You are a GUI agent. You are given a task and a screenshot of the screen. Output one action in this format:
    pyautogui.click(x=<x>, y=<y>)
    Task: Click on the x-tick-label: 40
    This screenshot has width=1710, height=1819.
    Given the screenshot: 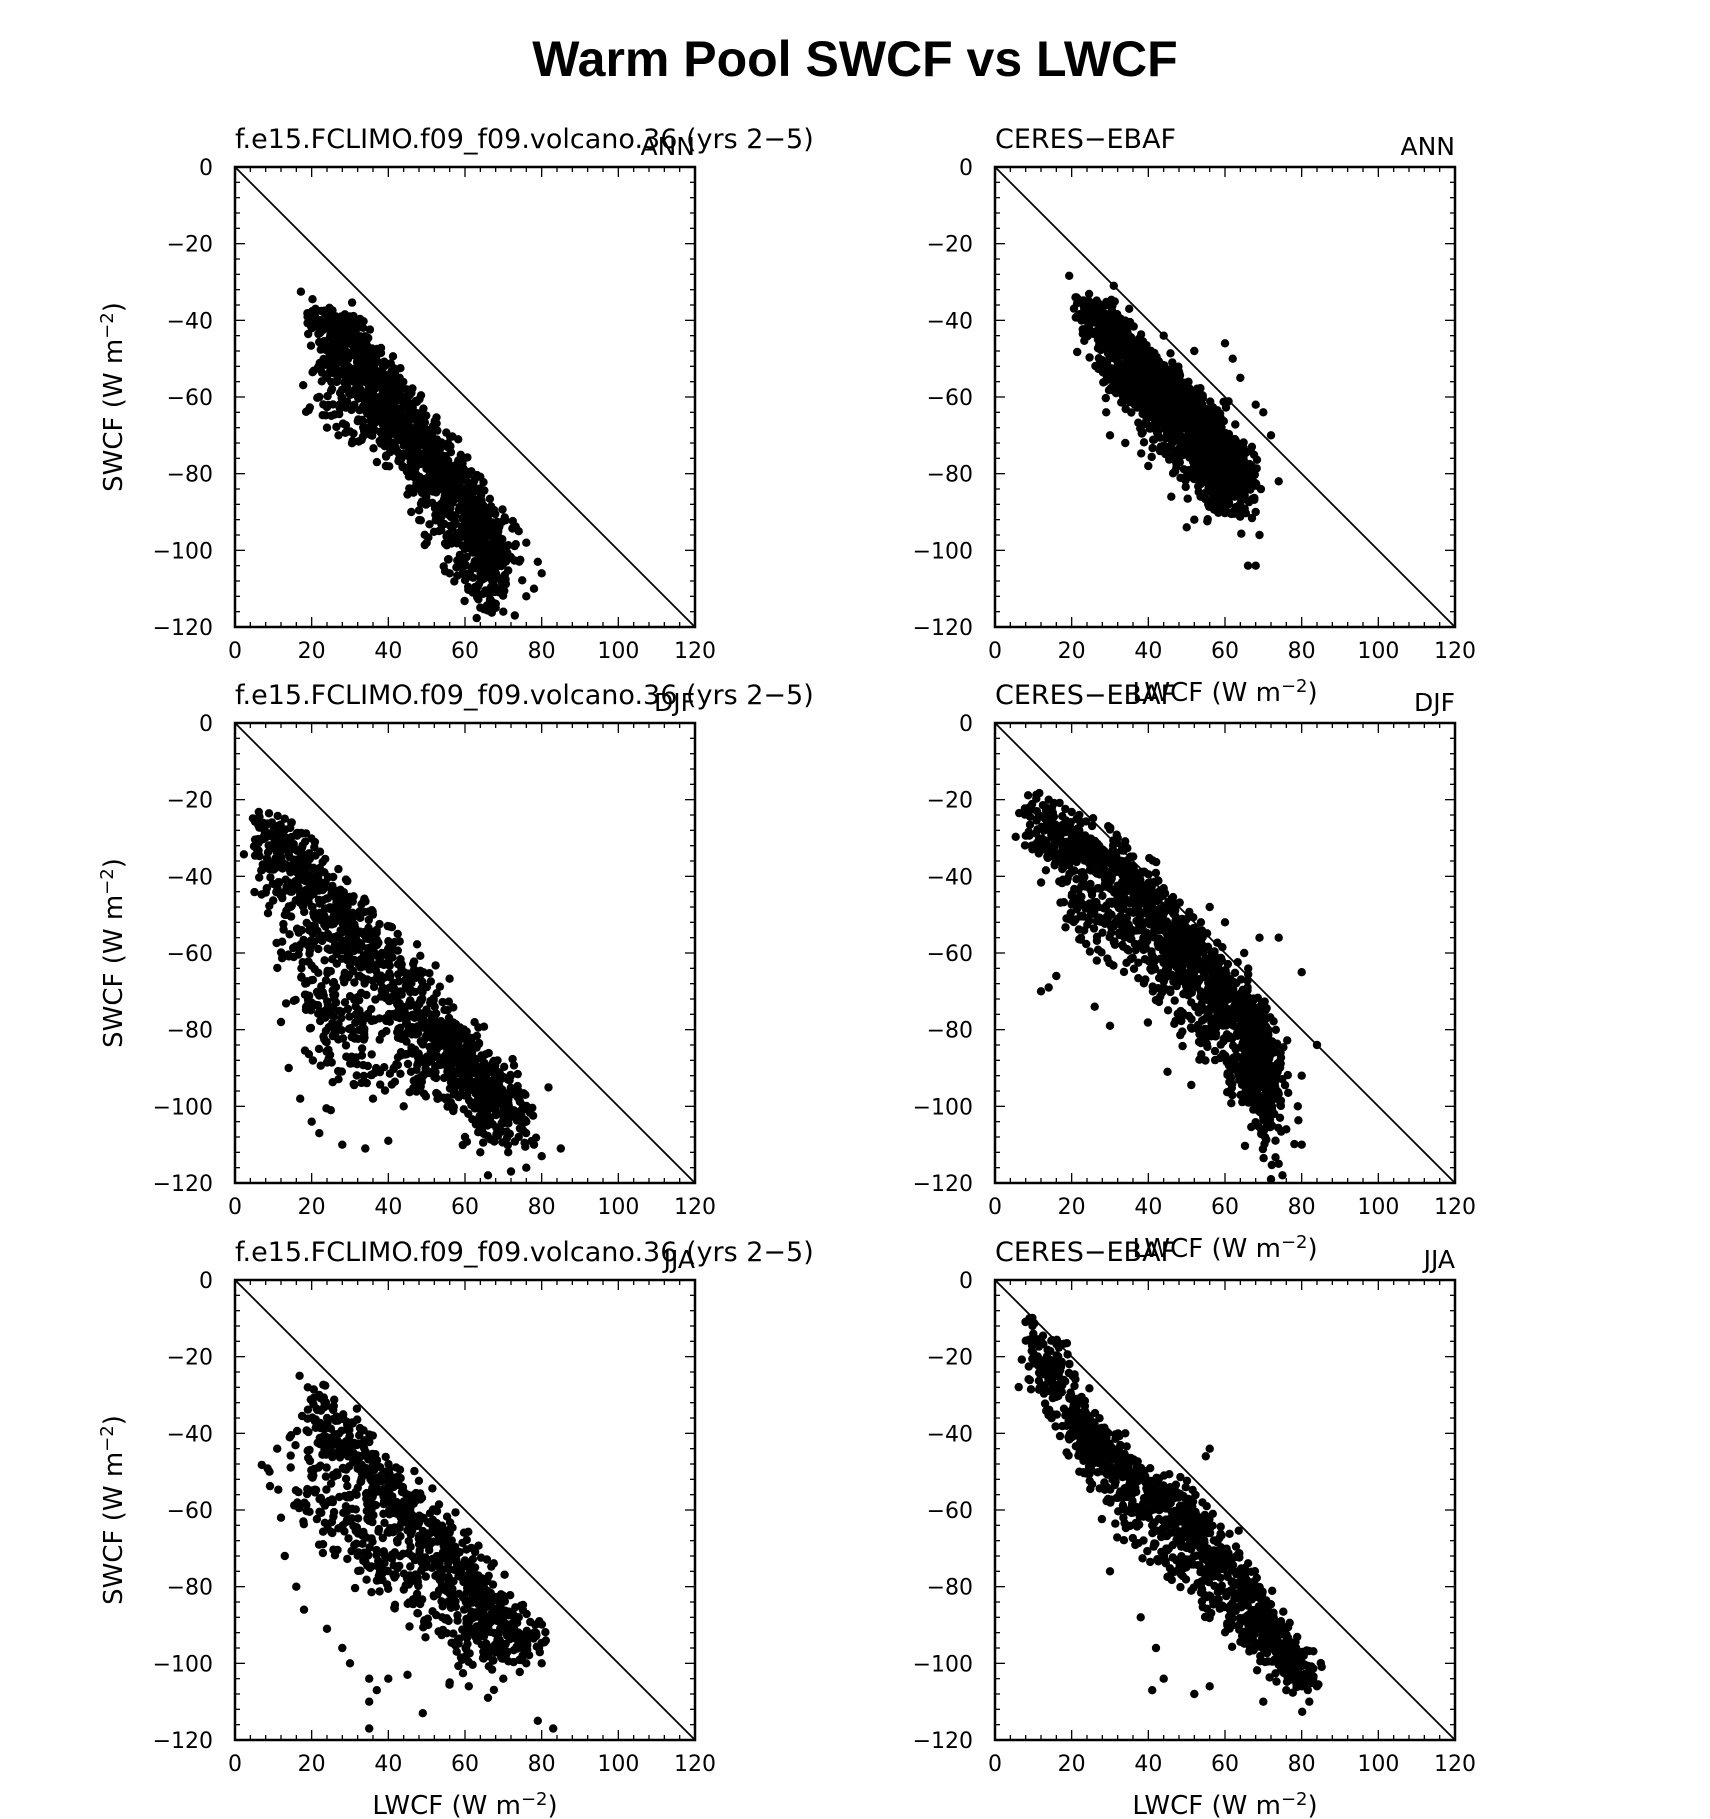 What is the action you would take?
    pyautogui.click(x=1148, y=651)
    